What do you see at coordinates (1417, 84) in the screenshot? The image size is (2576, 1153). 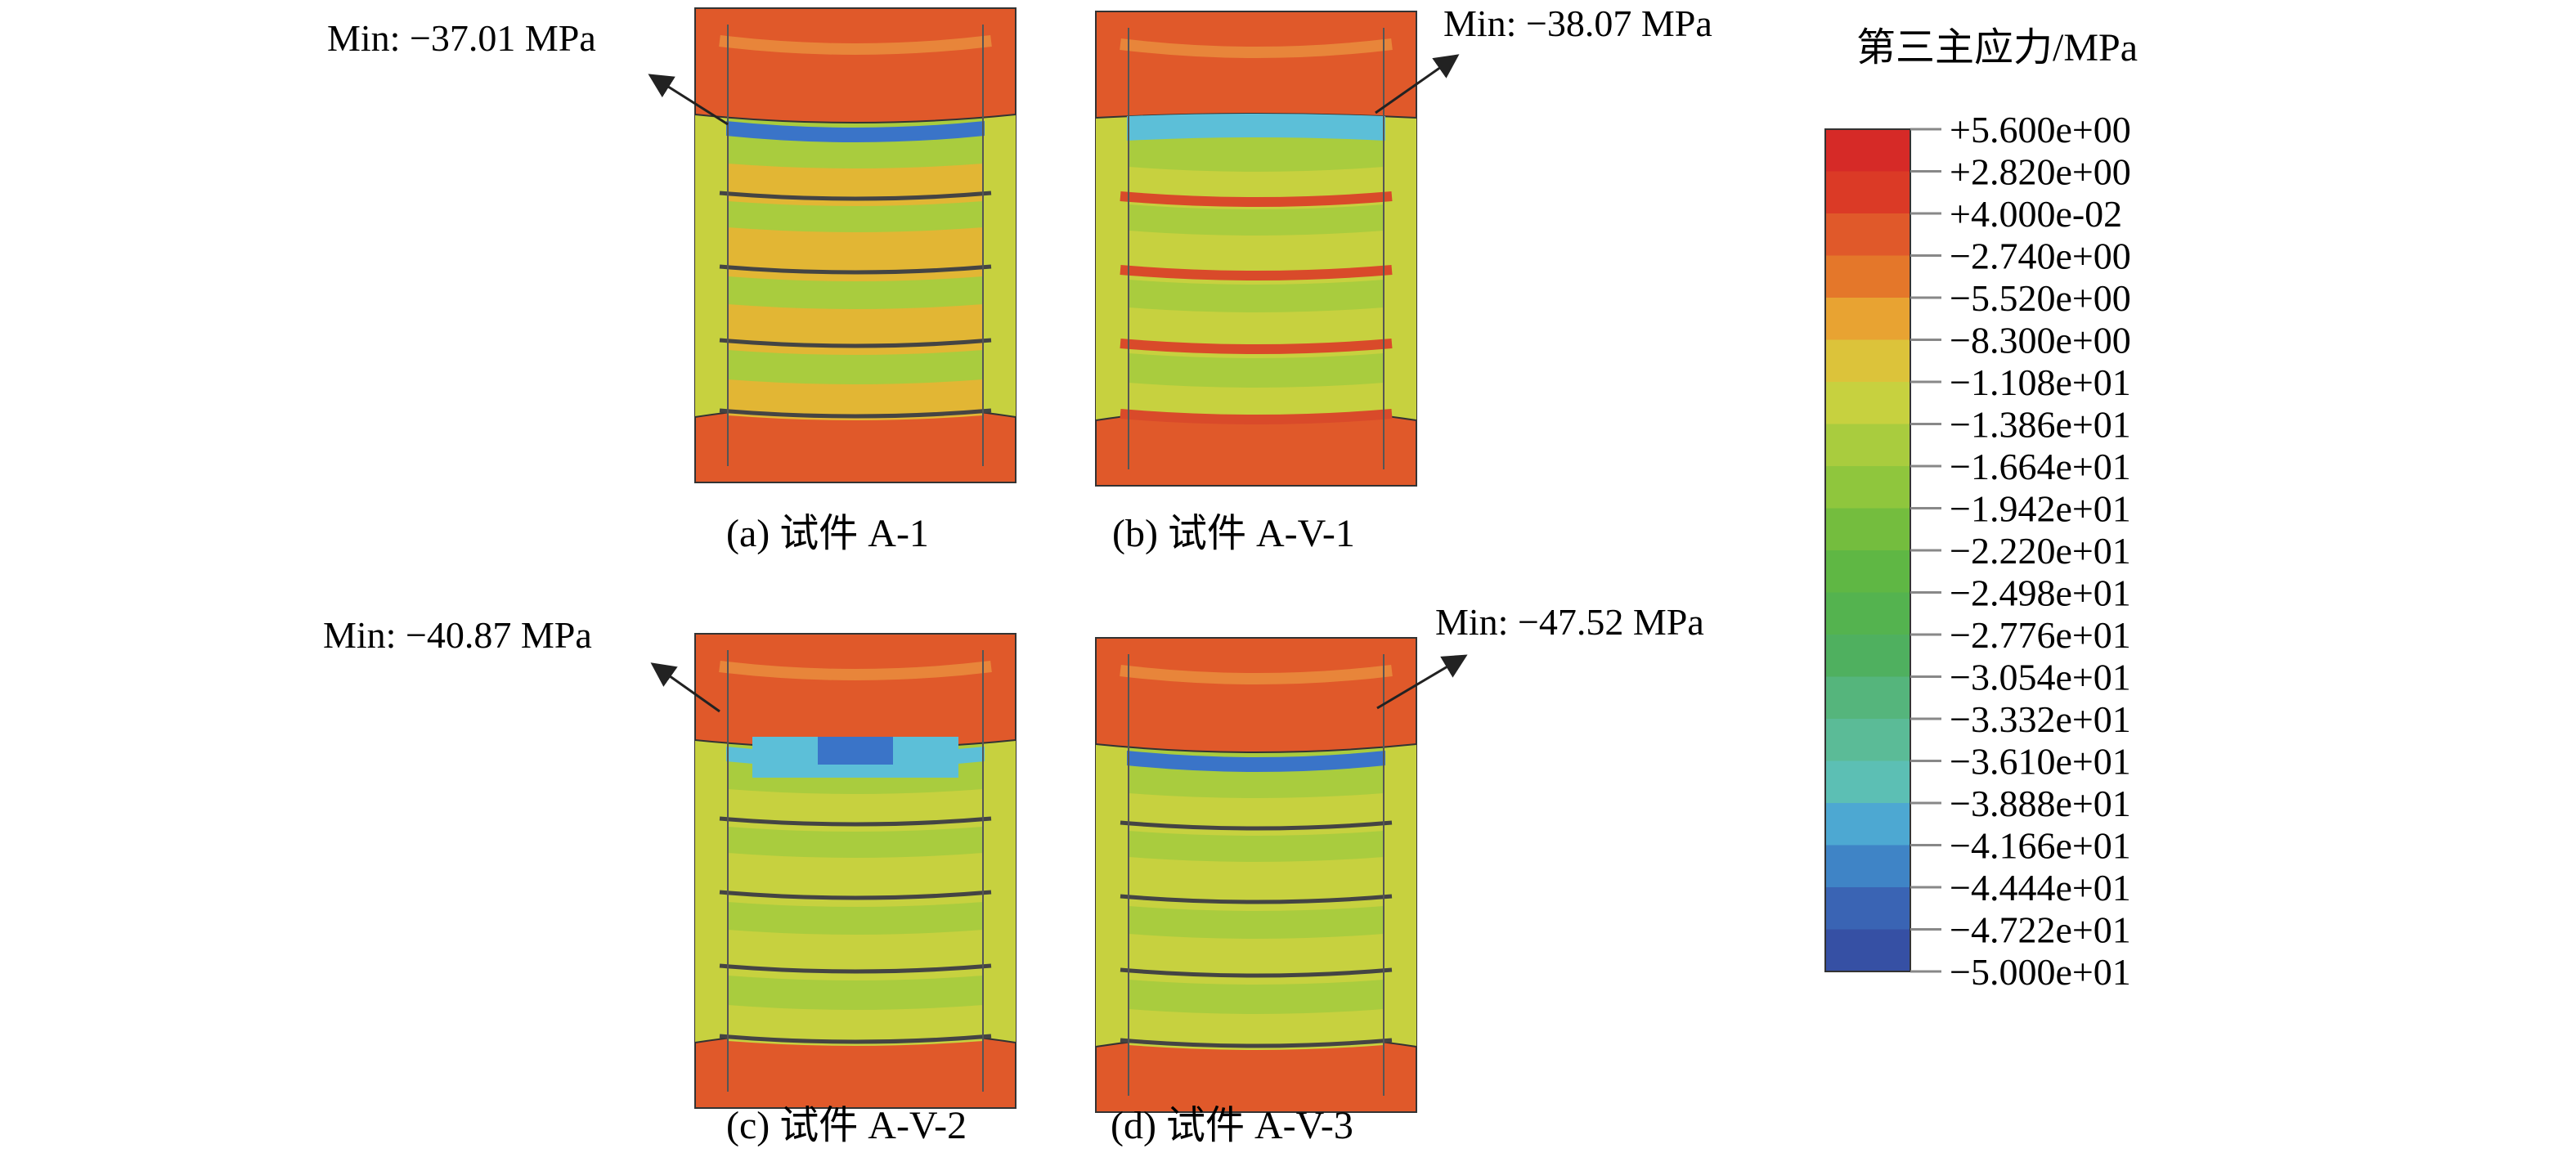 I see `min-arrow-b` at bounding box center [1417, 84].